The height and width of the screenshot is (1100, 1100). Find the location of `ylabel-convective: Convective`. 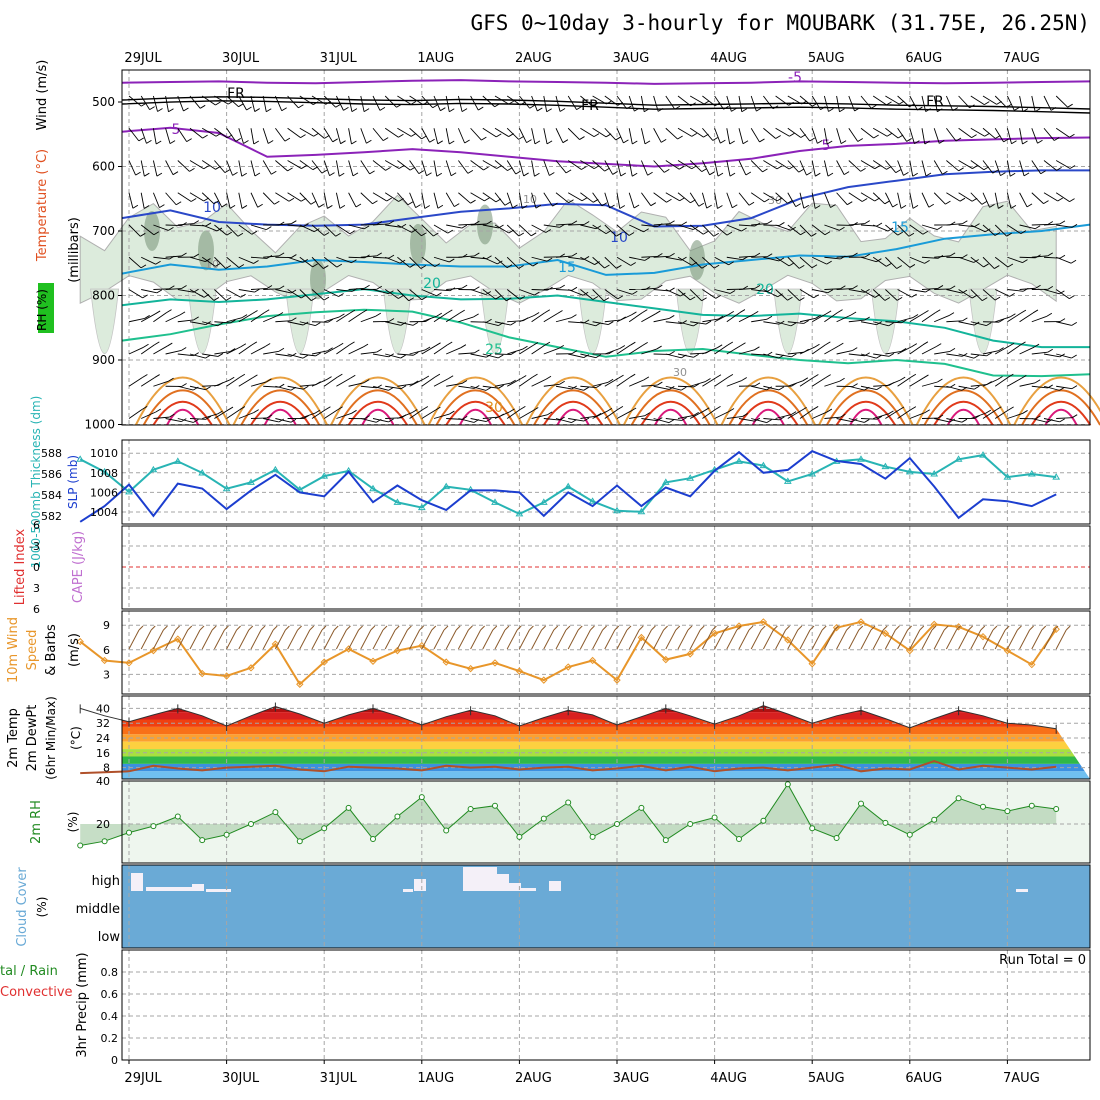

ylabel-convective: Convective is located at coordinates (36, 992).